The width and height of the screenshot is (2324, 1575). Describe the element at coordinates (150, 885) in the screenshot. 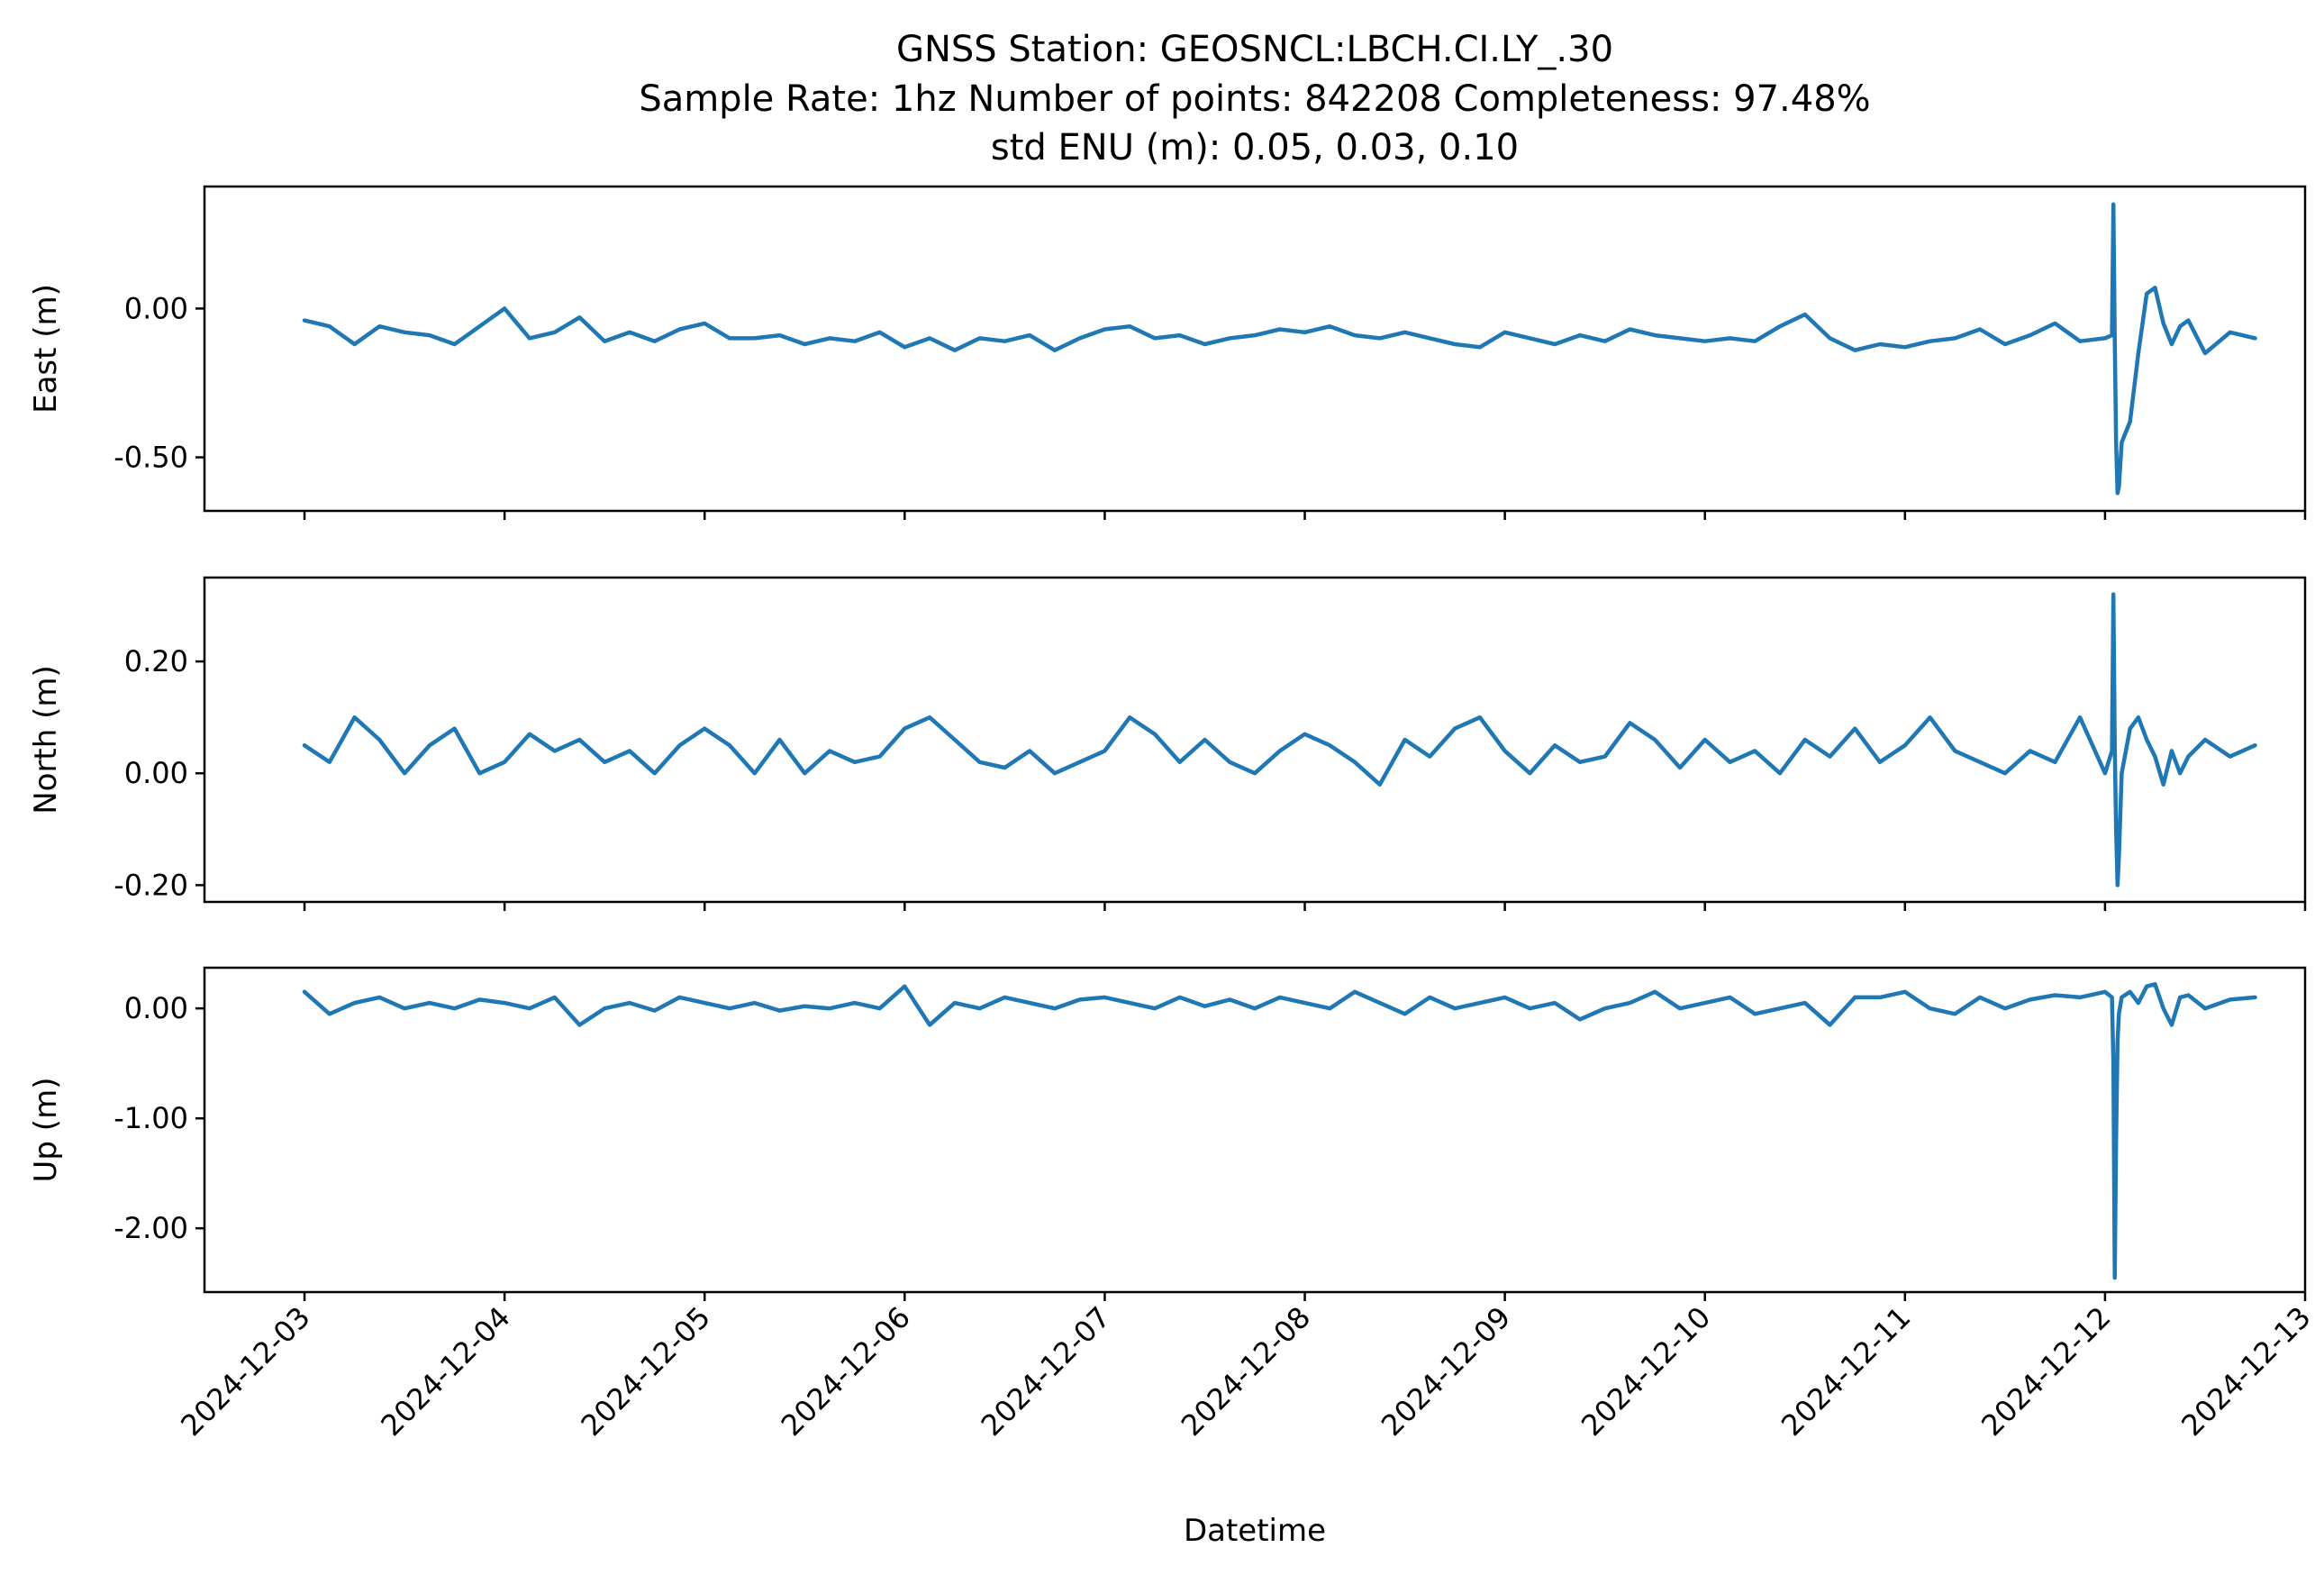

I see `y-tick-label: -0.20` at that location.